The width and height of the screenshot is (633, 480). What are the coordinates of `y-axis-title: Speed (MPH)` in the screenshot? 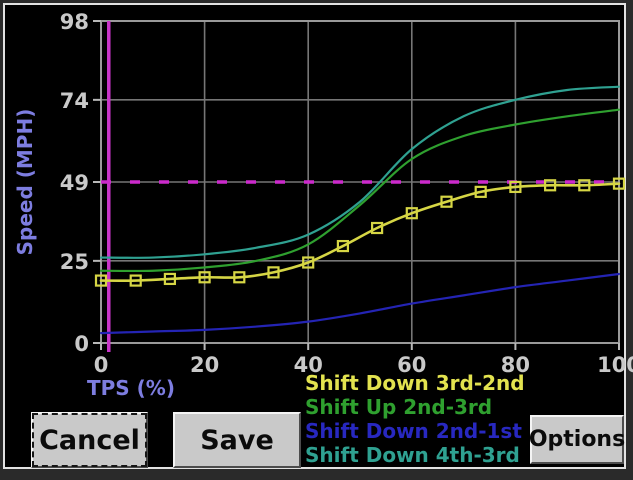 It's located at (25, 182).